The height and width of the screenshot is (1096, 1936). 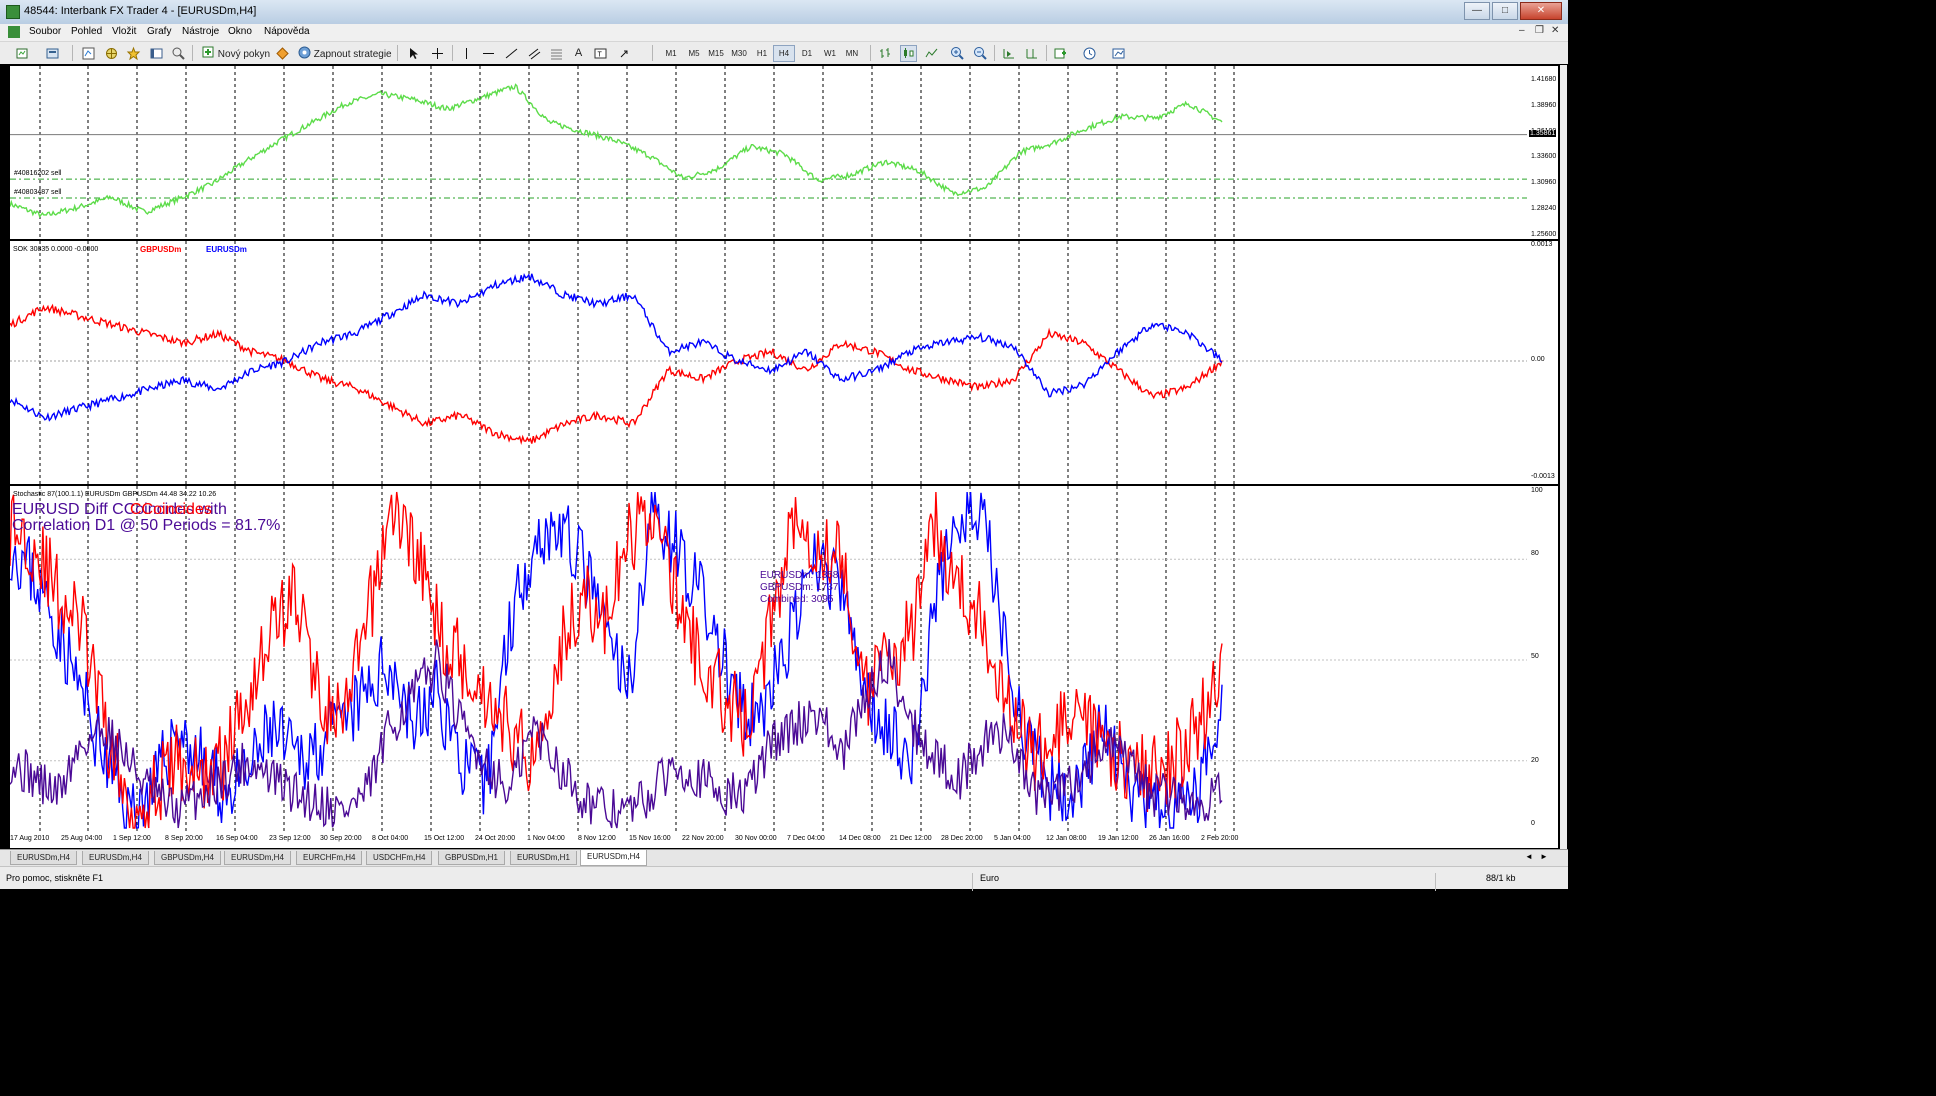 What do you see at coordinates (1555, 30) in the screenshot?
I see `mdi-close-button: ✕` at bounding box center [1555, 30].